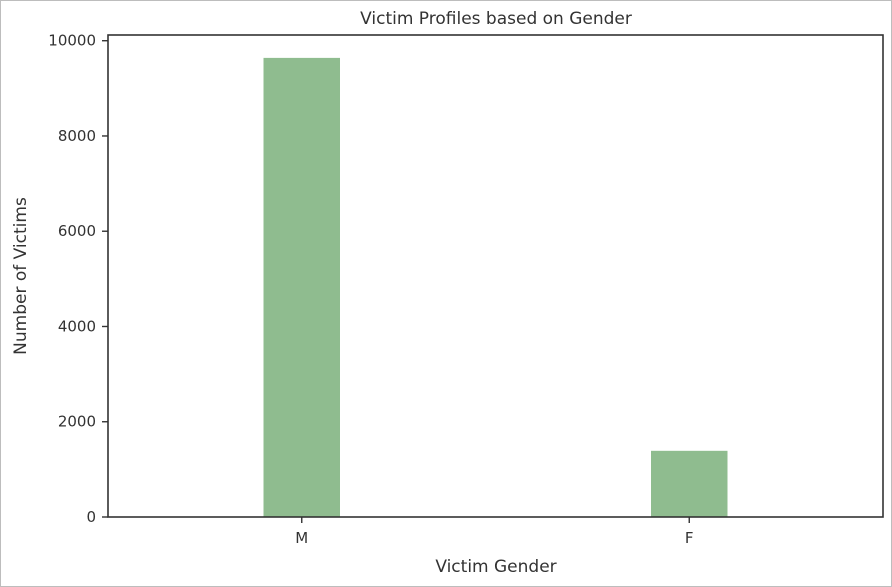  Describe the element at coordinates (72, 41) in the screenshot. I see `y-tick-label: 10000` at that location.